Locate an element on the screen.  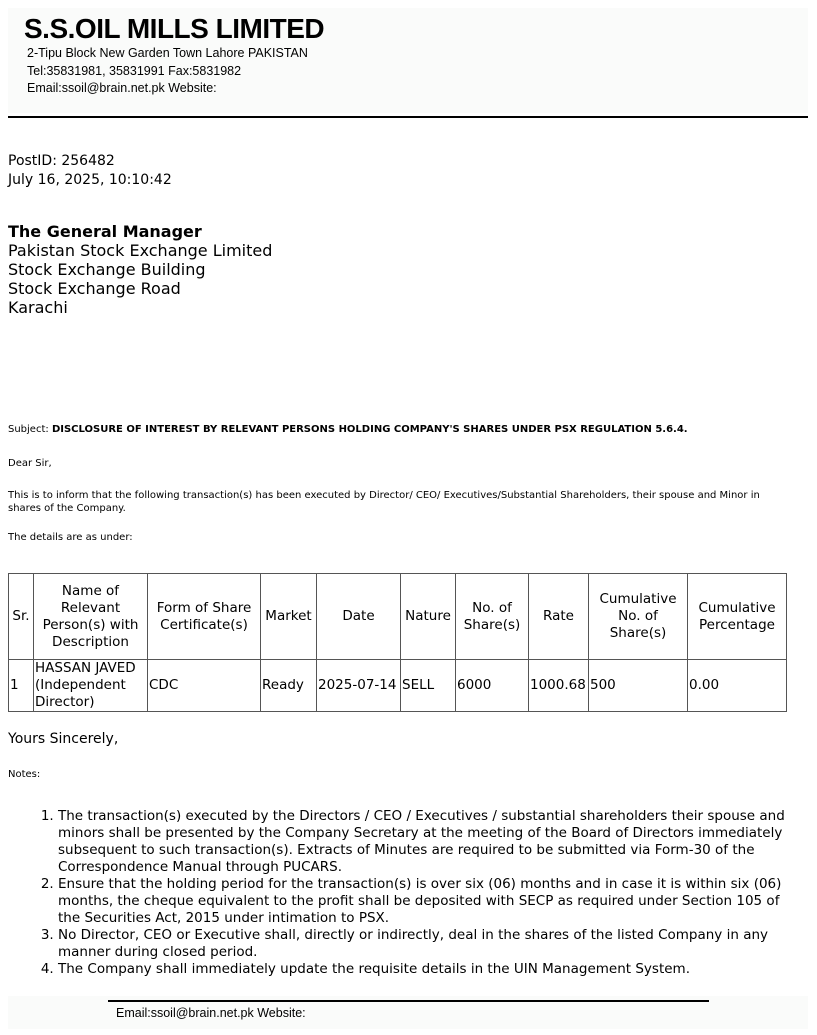
col-cum-shares: Cumulative No. of Share(s) is located at coordinates (638, 616).